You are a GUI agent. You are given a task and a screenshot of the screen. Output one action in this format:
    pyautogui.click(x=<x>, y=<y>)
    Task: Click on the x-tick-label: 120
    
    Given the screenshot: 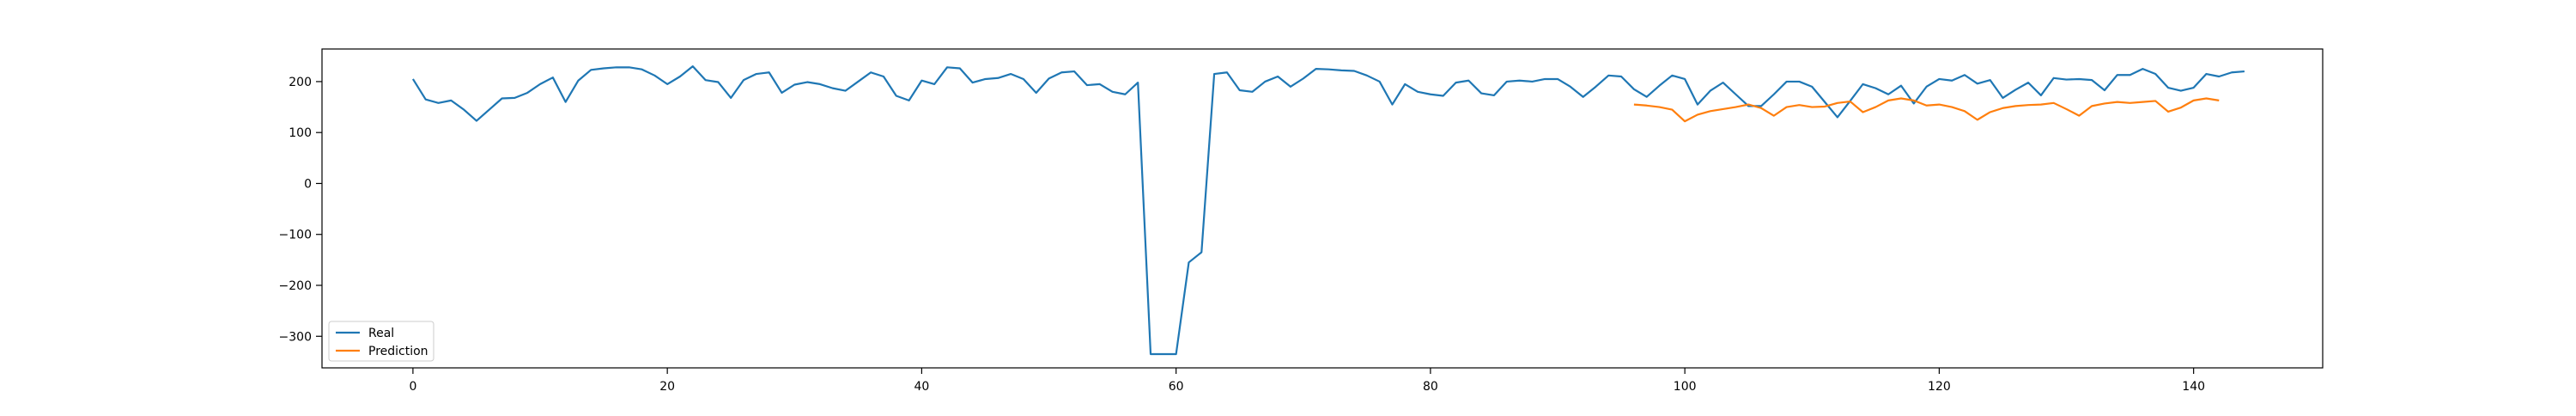 What is the action you would take?
    pyautogui.click(x=1939, y=387)
    